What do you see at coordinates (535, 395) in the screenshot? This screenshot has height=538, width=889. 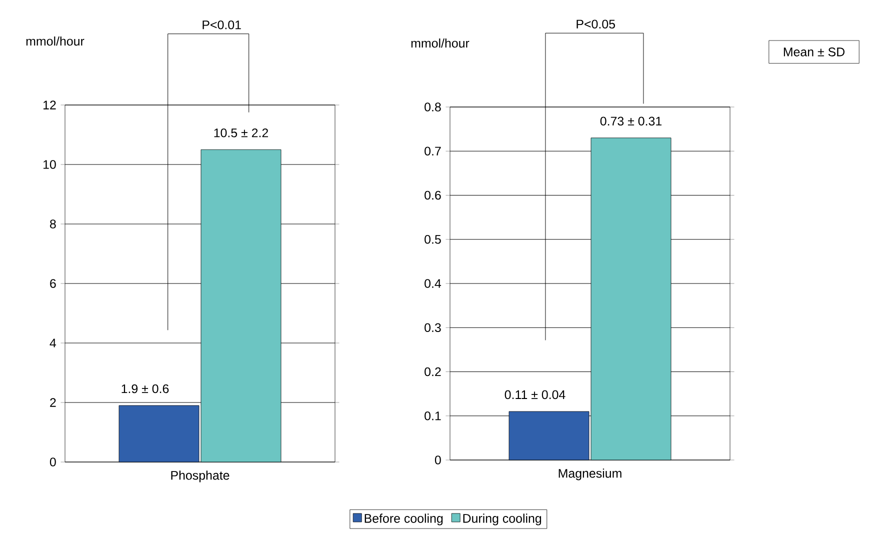 I see `data-label: 0.11 ± 0.04` at bounding box center [535, 395].